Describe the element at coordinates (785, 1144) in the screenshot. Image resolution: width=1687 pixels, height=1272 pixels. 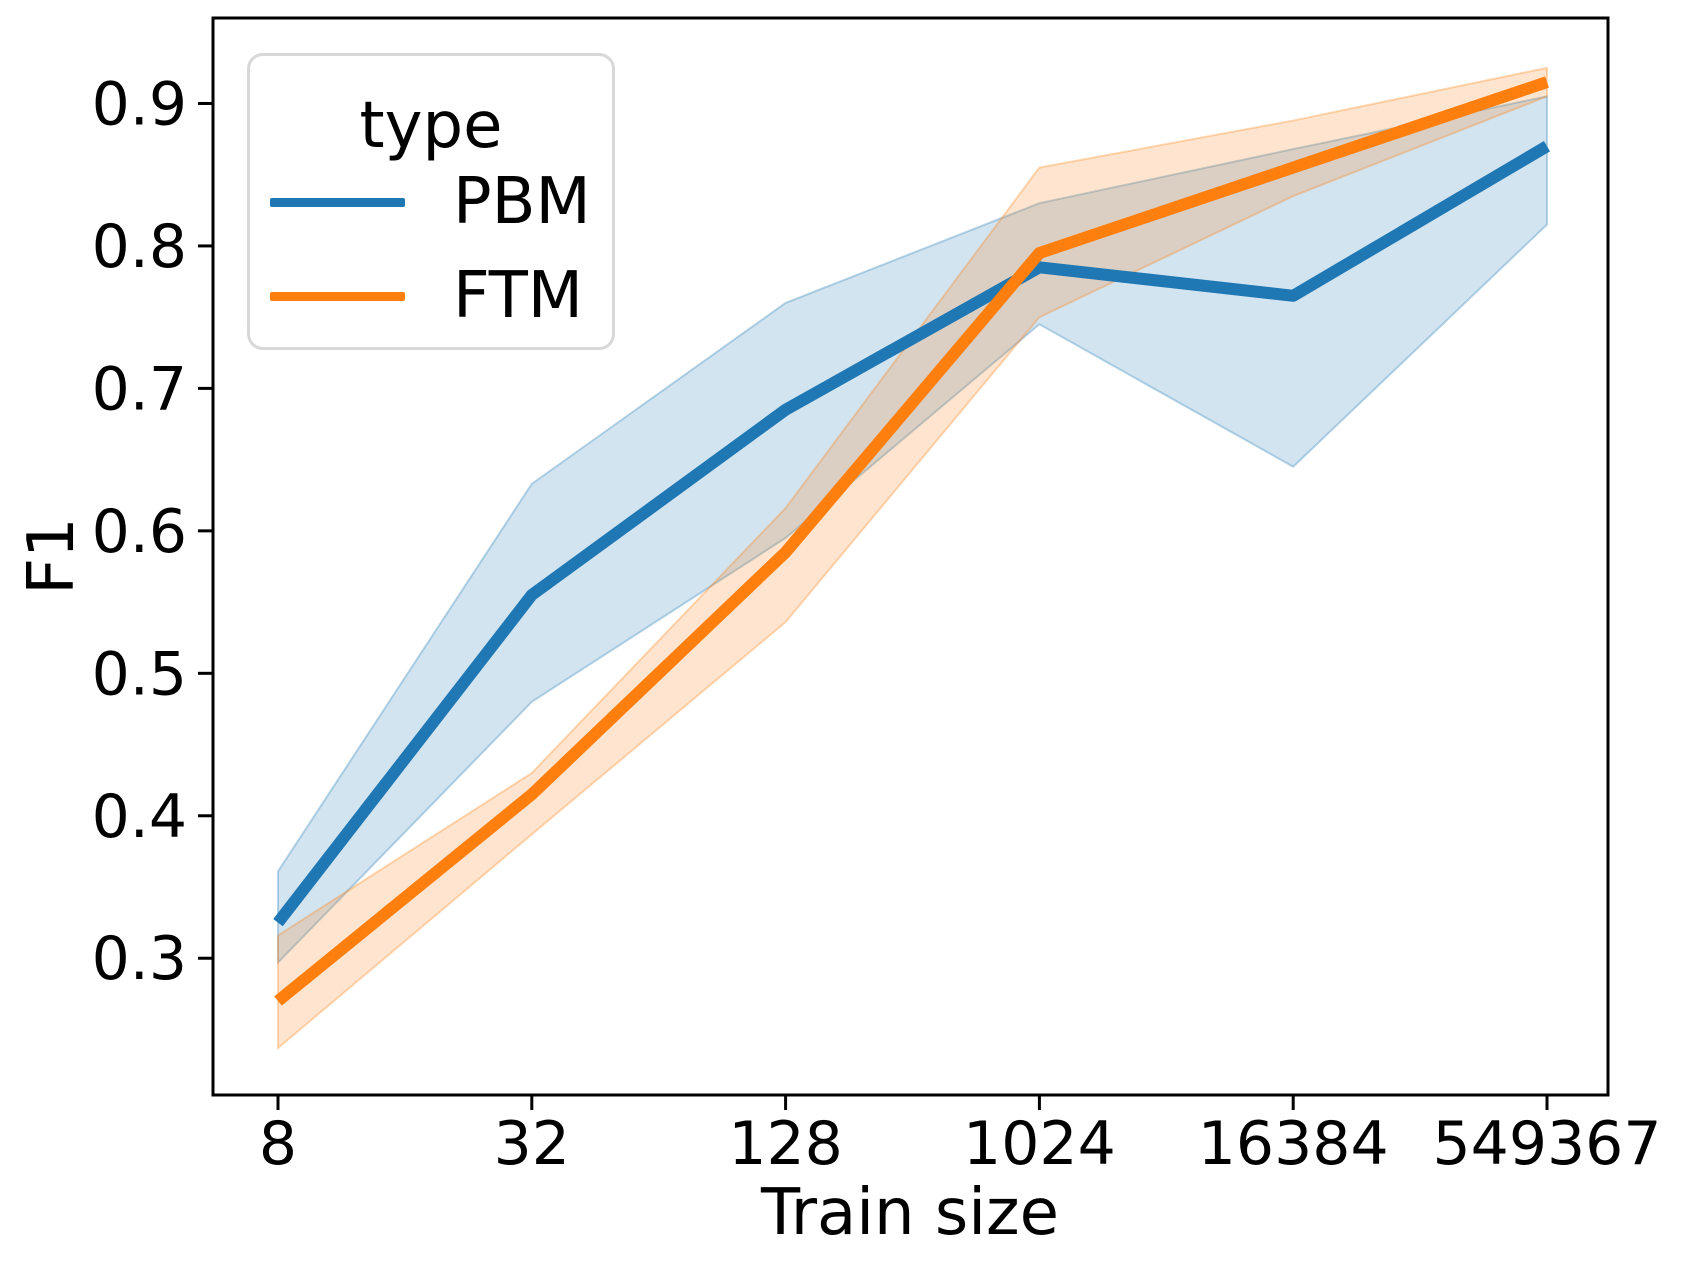
I see `x-tick-label: 128` at that location.